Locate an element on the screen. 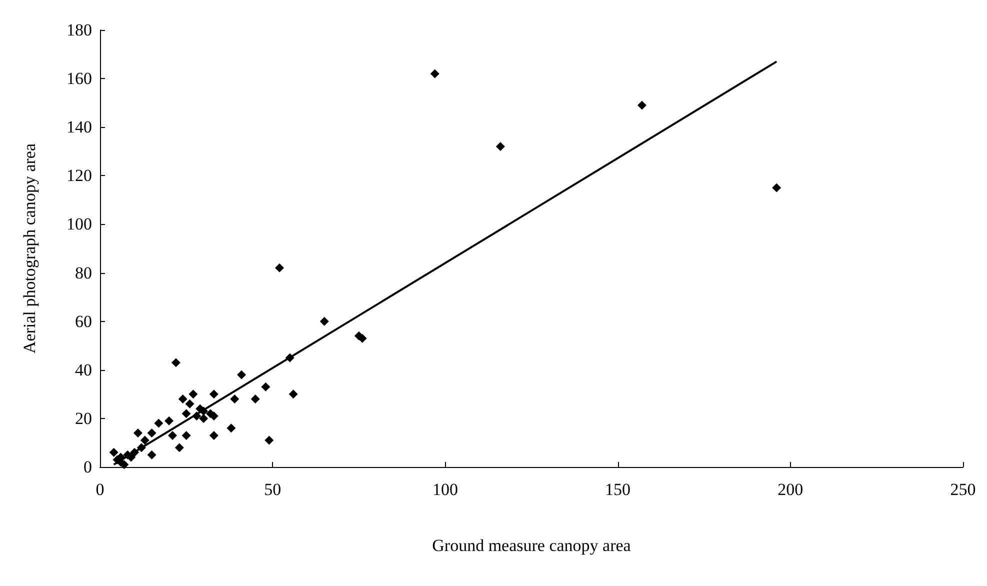  x-tick-label: 0 is located at coordinates (100, 489).